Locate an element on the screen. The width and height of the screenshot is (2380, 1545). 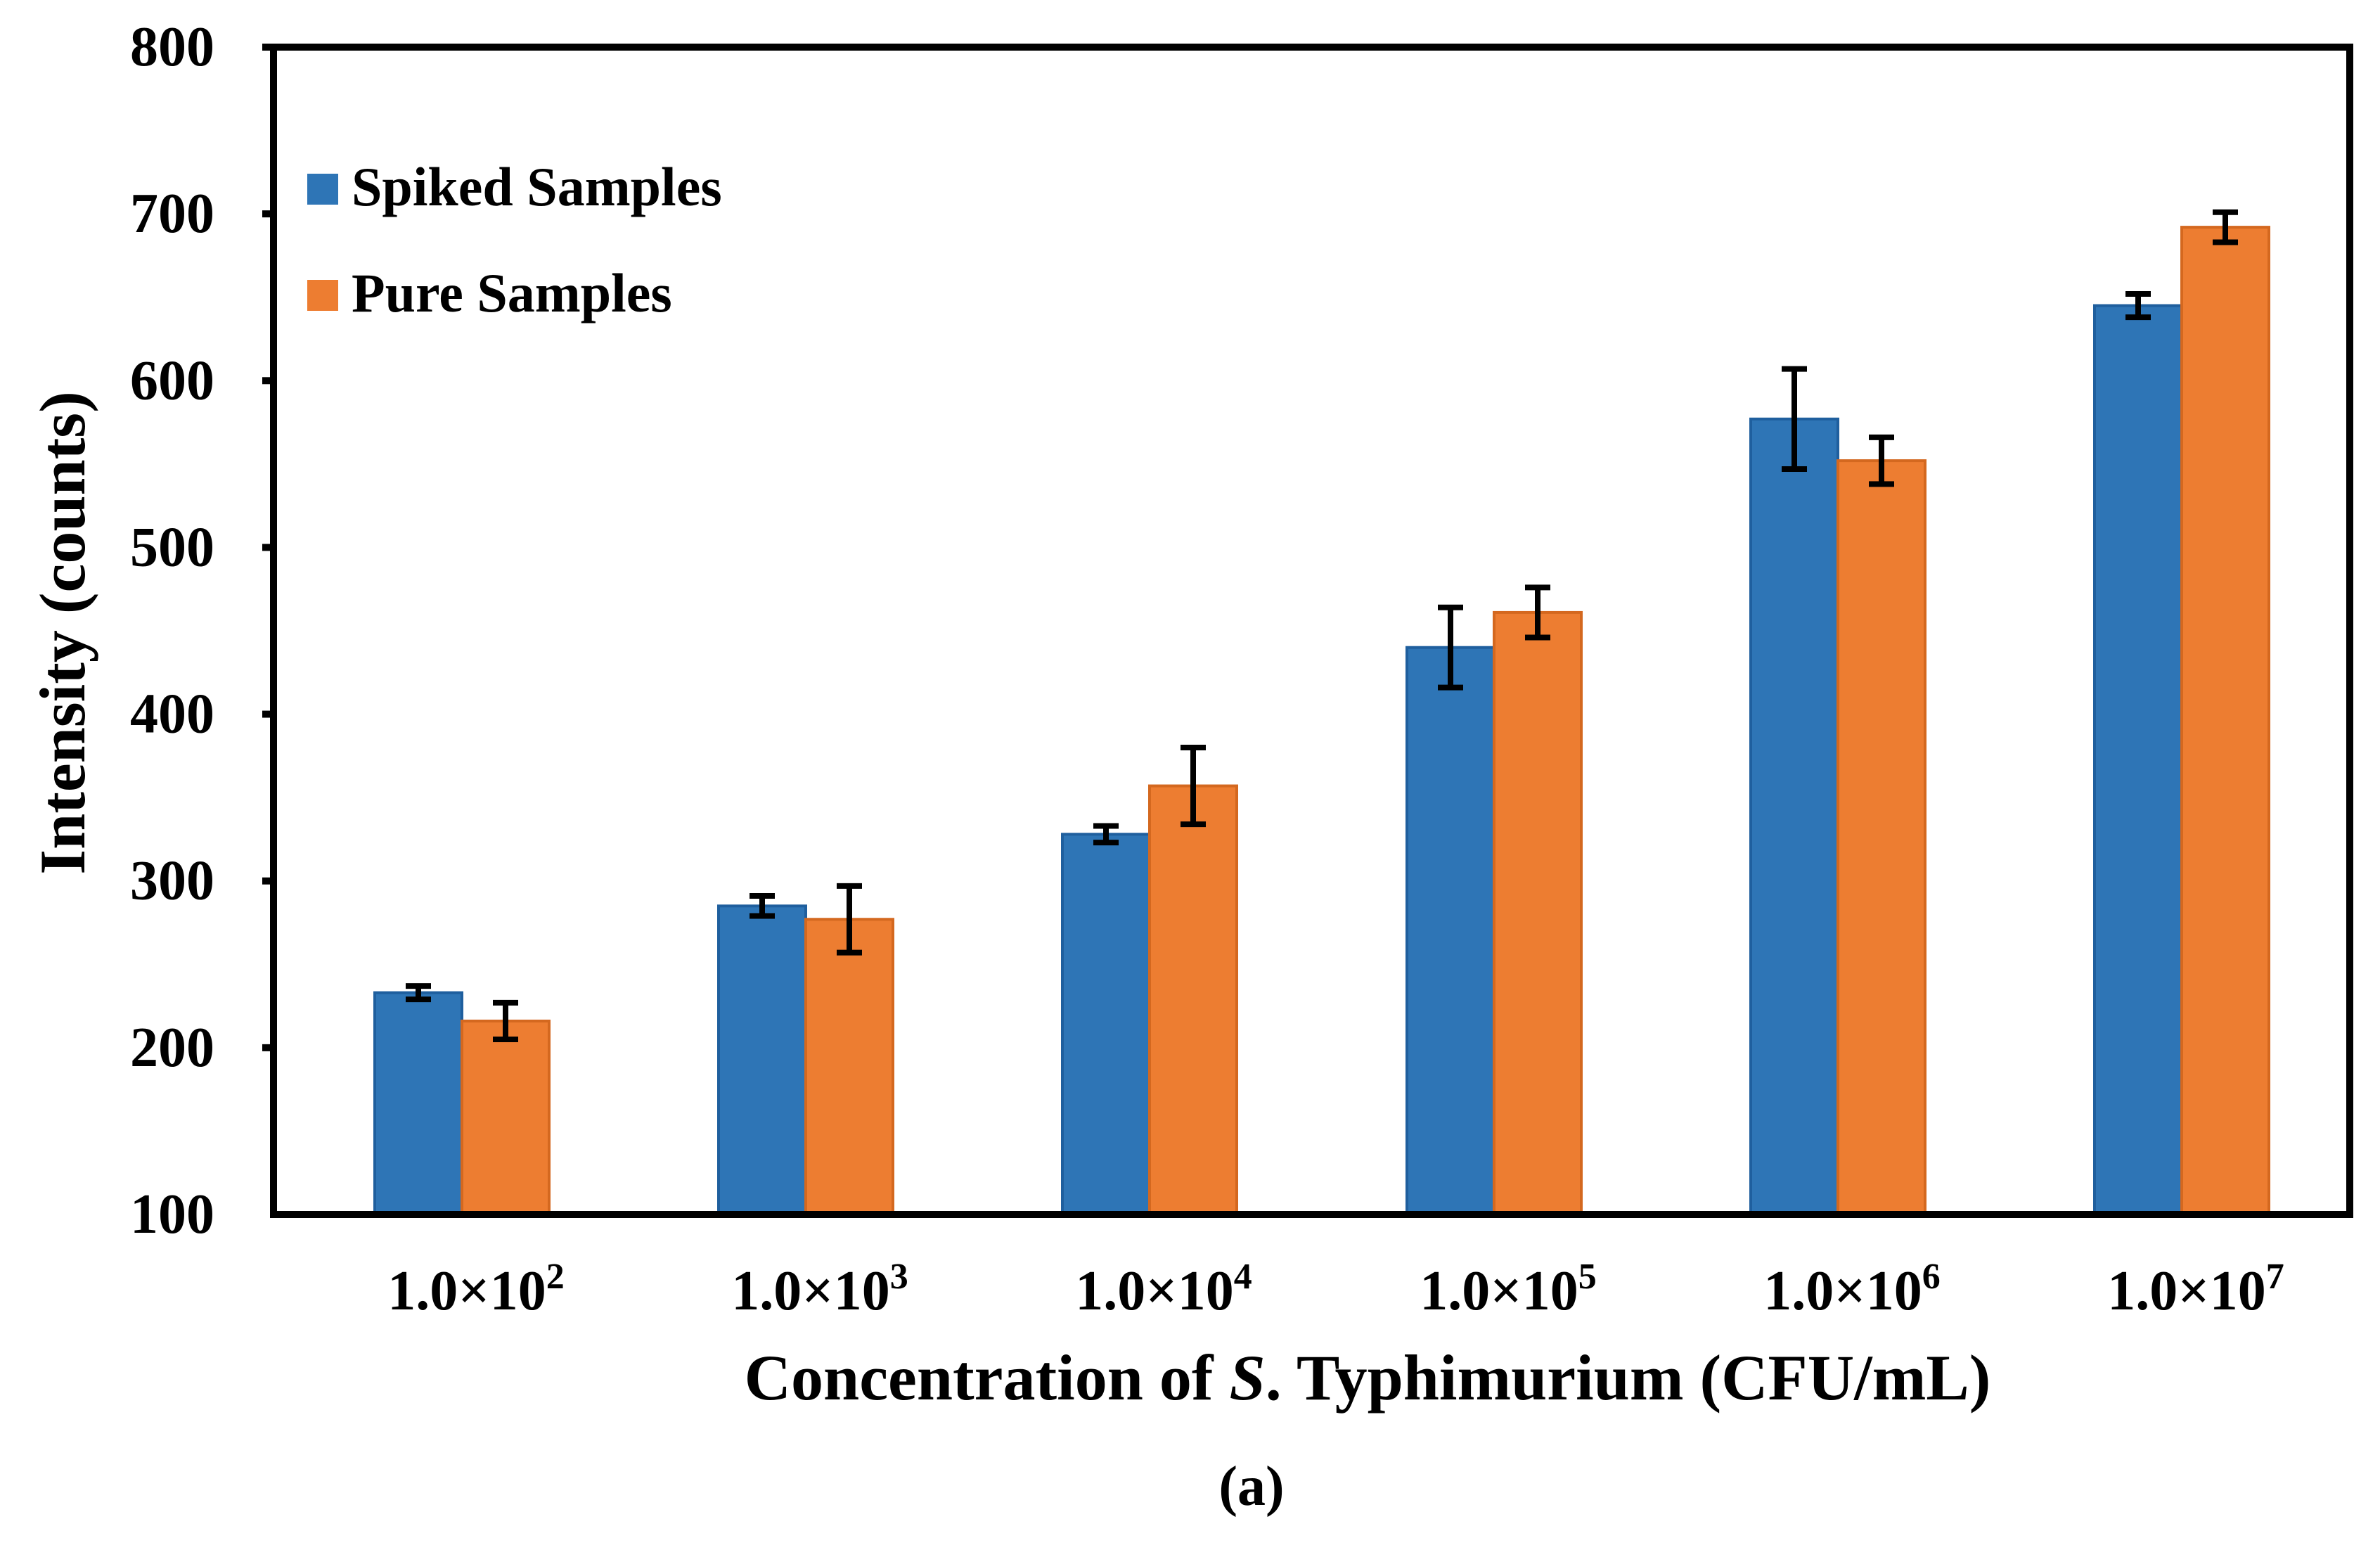
x-category-label: 1.0×10⁵ is located at coordinates (1508, 1290).